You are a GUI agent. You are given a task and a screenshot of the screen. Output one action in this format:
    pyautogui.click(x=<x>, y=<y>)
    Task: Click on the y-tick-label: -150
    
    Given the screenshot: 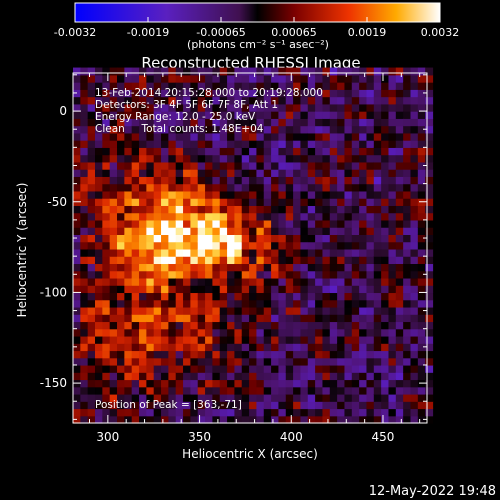 What is the action you would take?
    pyautogui.click(x=53, y=383)
    